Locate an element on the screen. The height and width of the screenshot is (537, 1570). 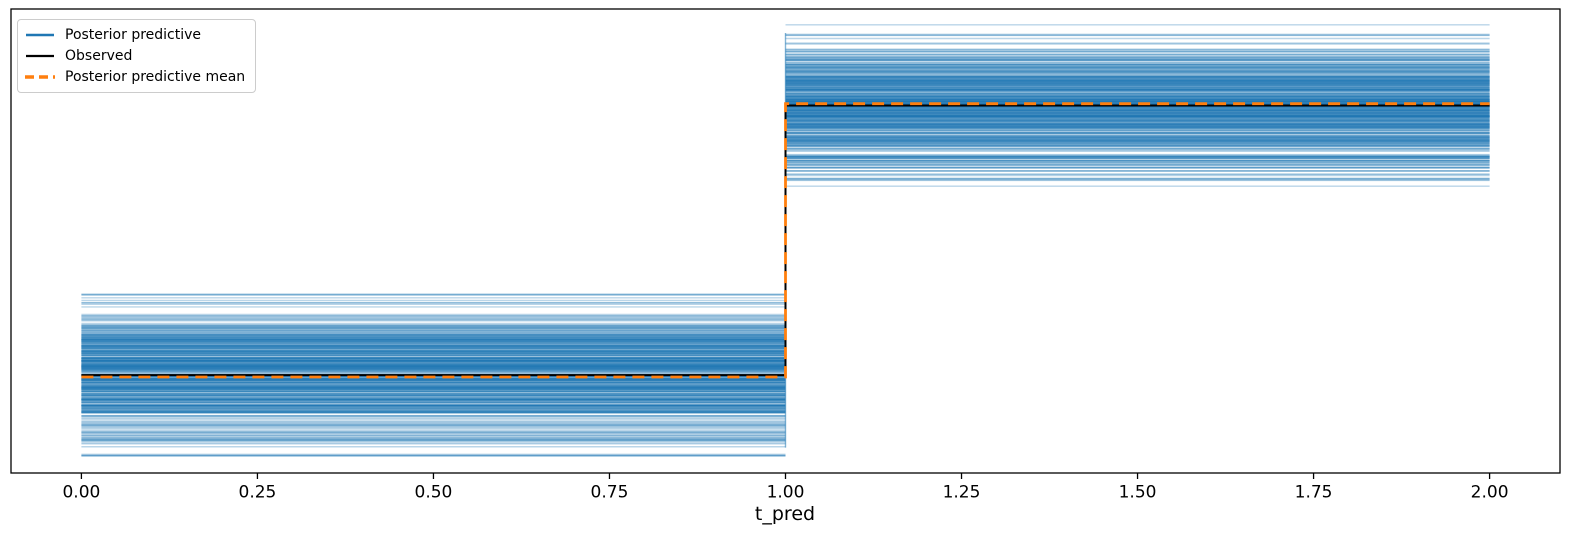
legend-label-observed: Observed is located at coordinates (99, 56).